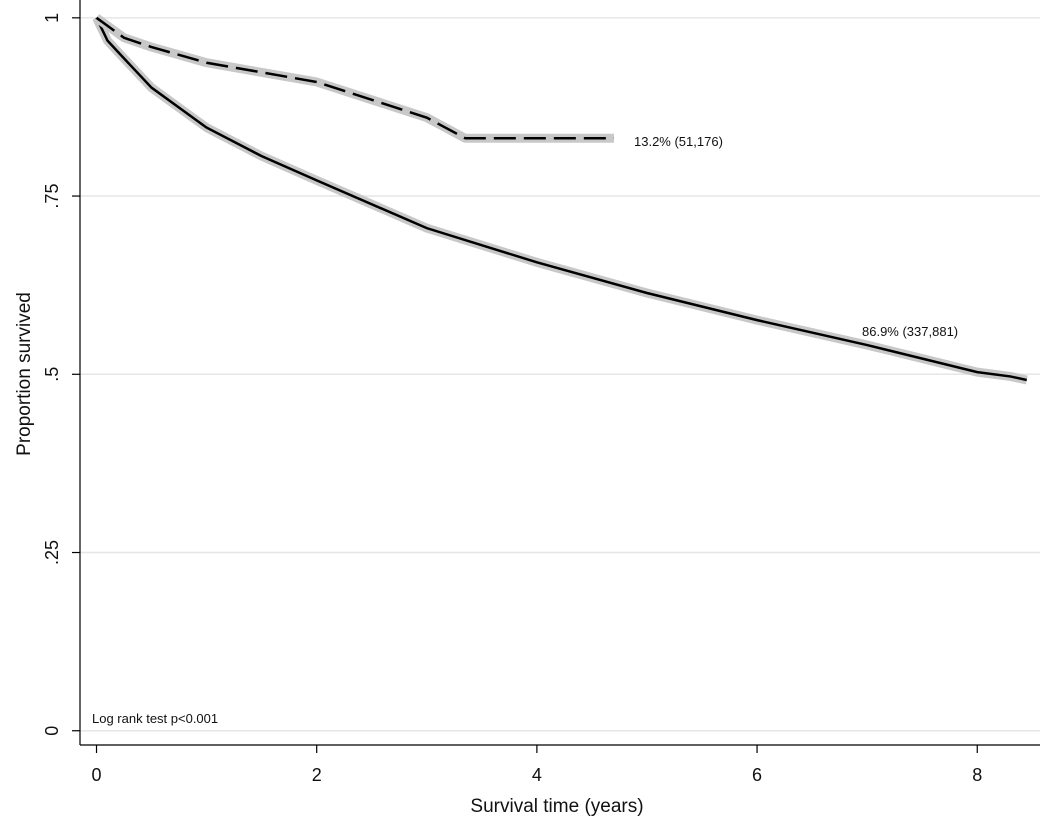  I want to click on y-tick-label: 0, so click(52, 731).